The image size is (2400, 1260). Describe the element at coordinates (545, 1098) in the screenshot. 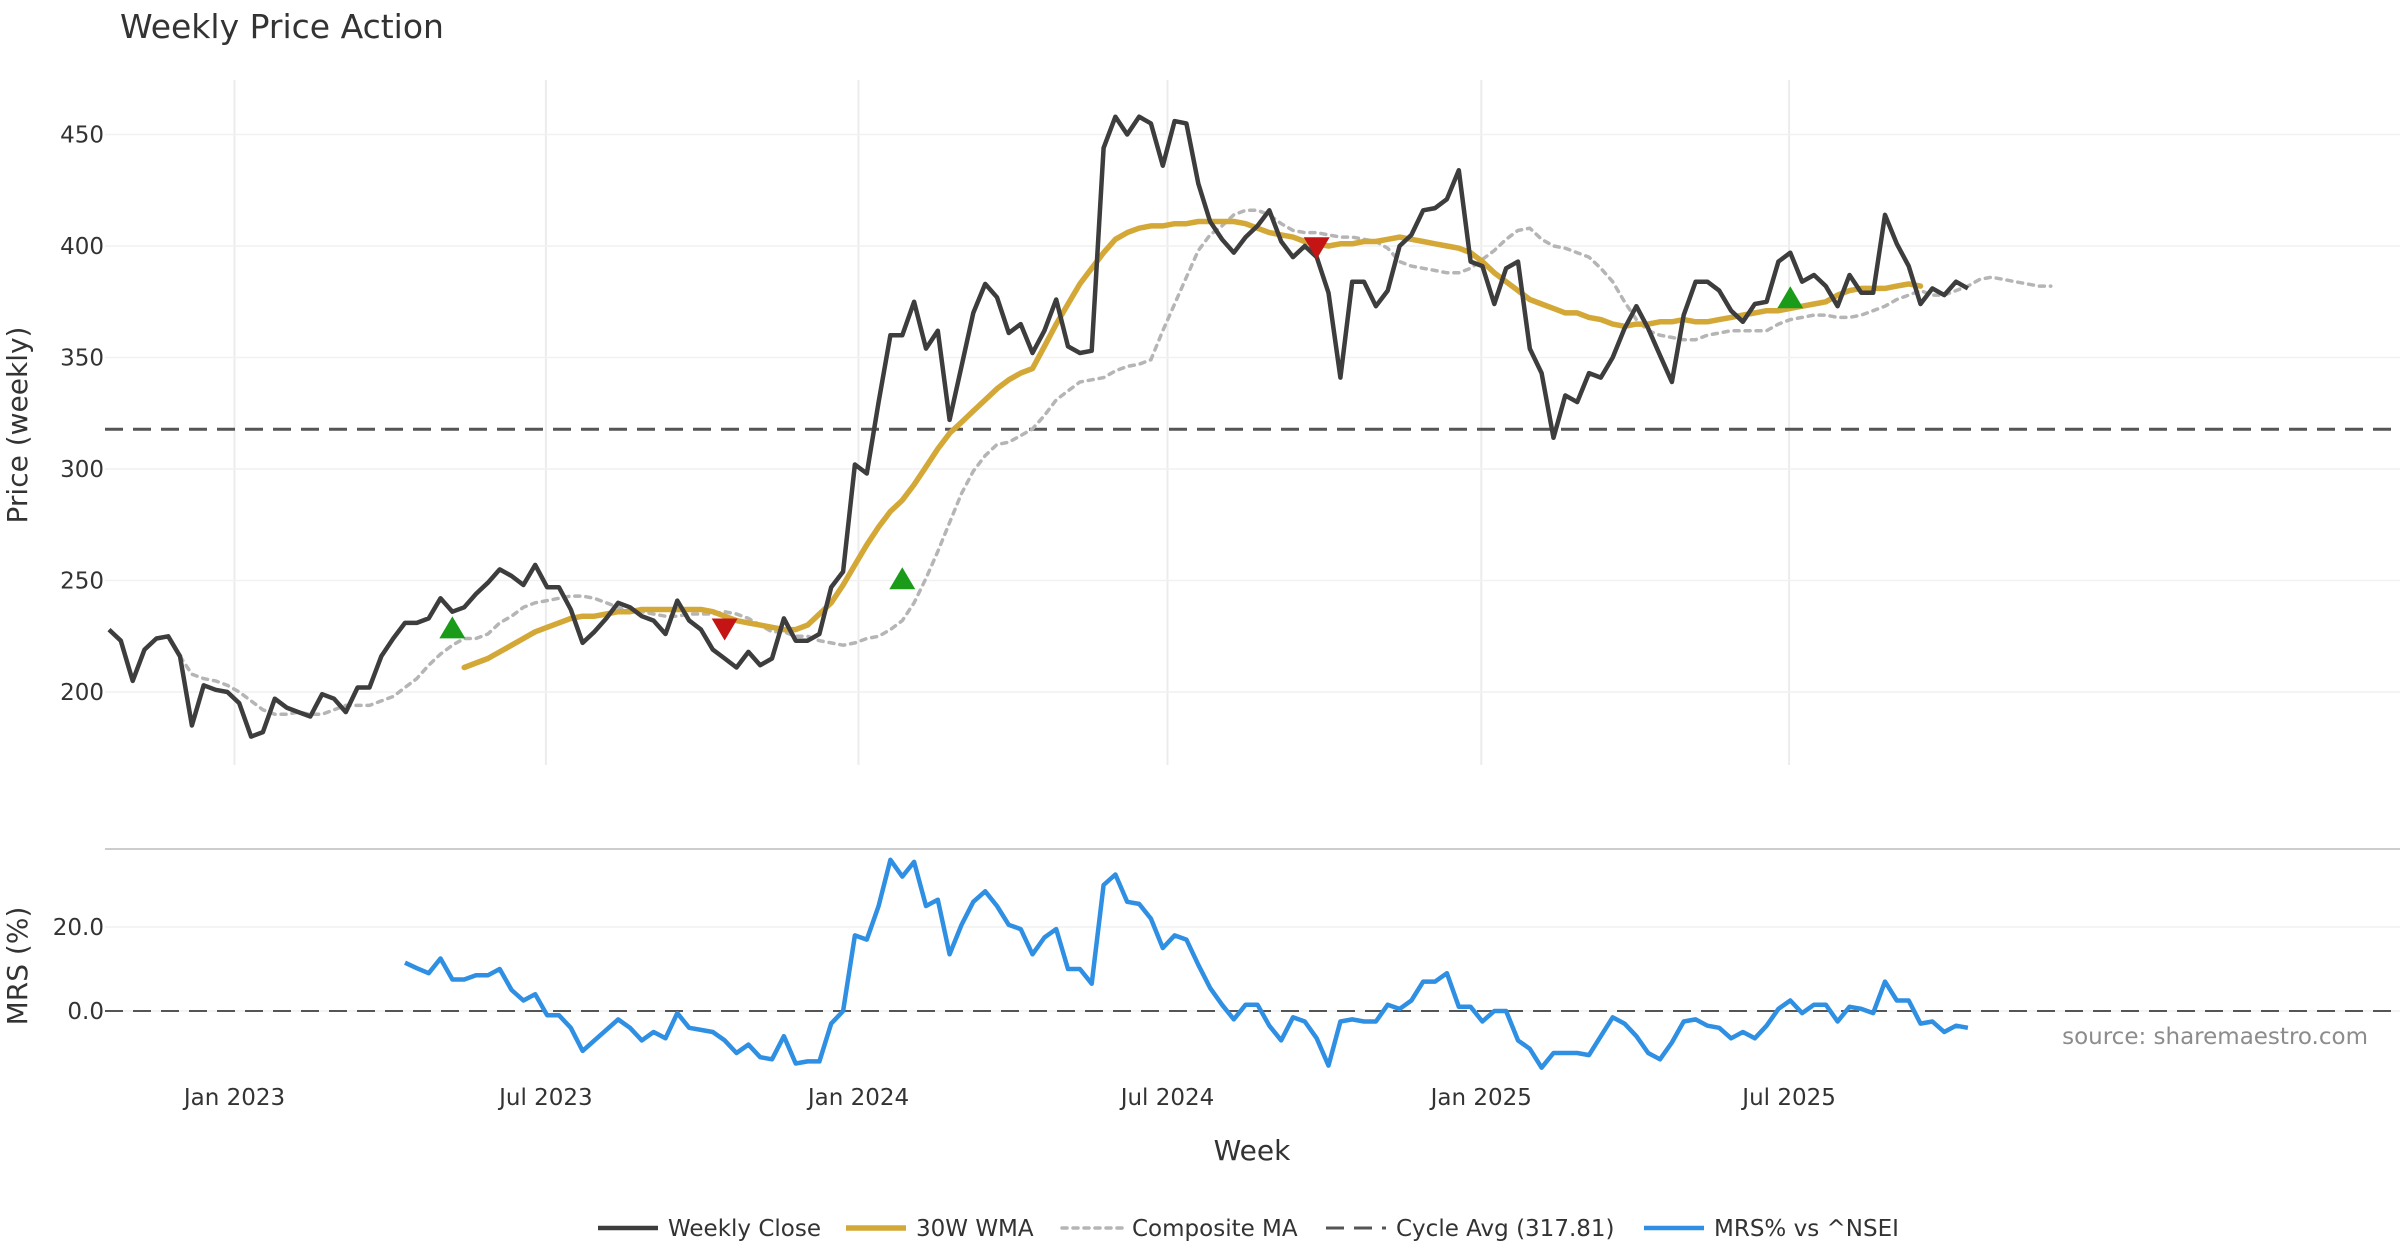

I see `x-tick-label: Jul 2023` at that location.